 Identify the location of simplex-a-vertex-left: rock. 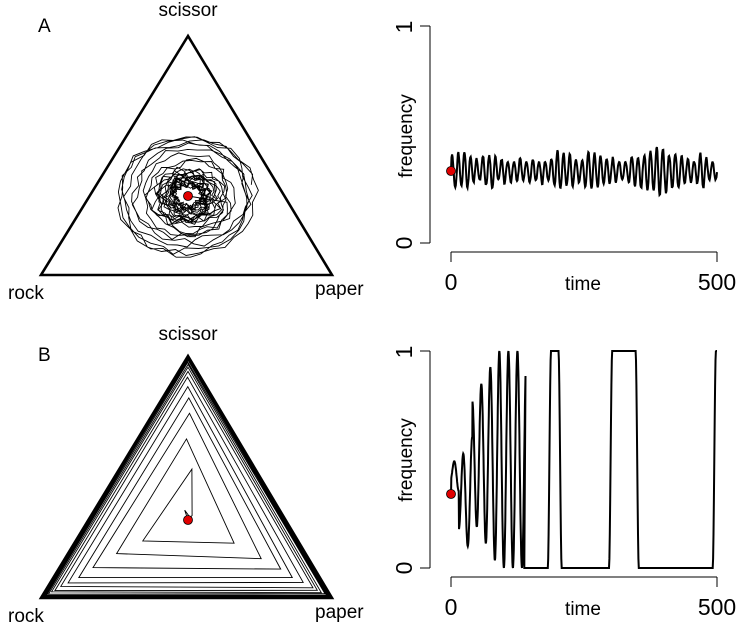
(26, 293).